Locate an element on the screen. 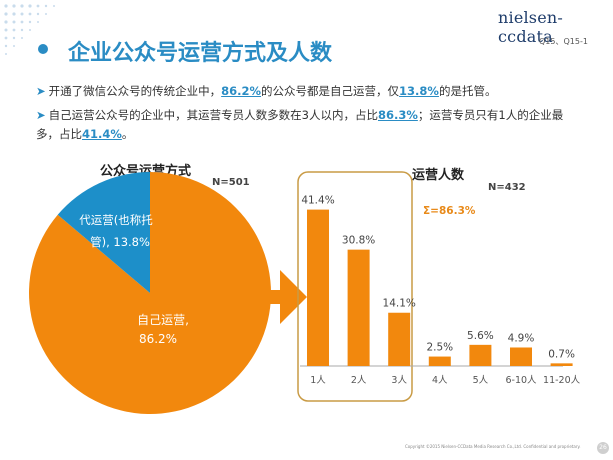 The height and width of the screenshot is (460, 613). corner-dot-pattern is located at coordinates (29, 29).